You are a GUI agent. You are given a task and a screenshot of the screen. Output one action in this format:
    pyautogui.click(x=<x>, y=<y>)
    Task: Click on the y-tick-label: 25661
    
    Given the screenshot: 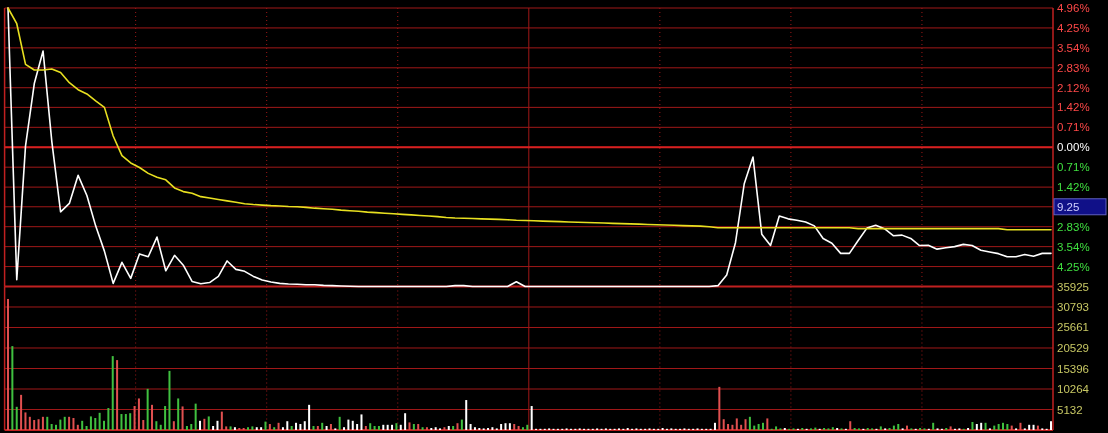 What is the action you would take?
    pyautogui.click(x=1073, y=327)
    